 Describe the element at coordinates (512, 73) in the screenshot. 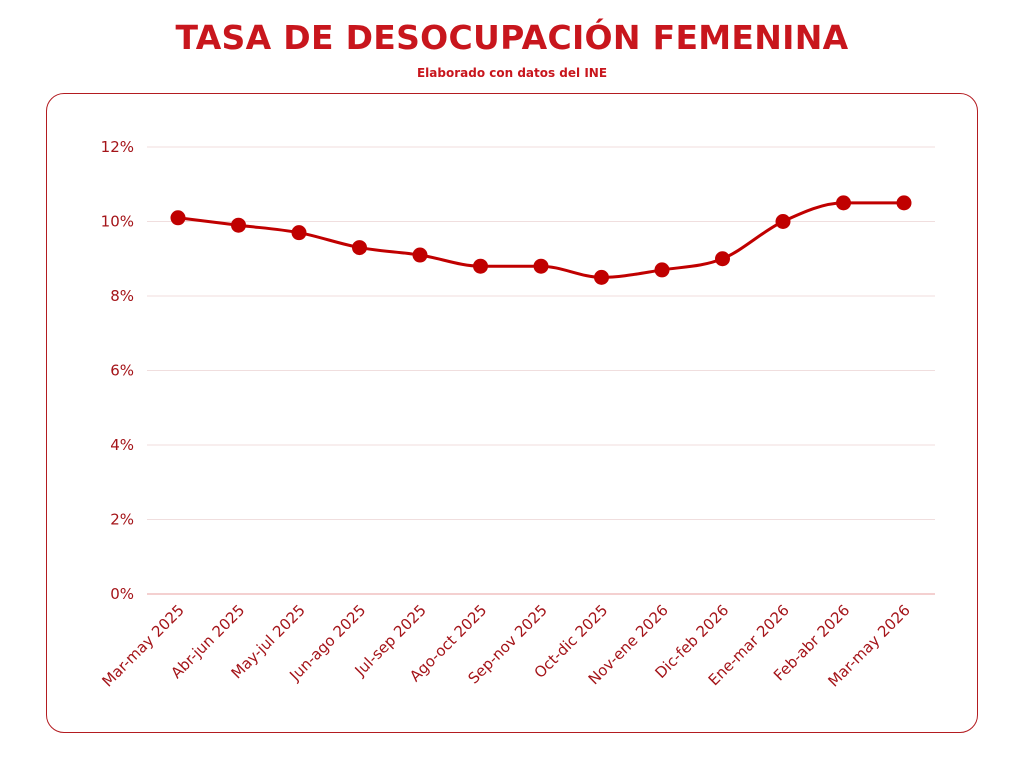

I see `chart-subtitle: Elaborado con datos del INE` at that location.